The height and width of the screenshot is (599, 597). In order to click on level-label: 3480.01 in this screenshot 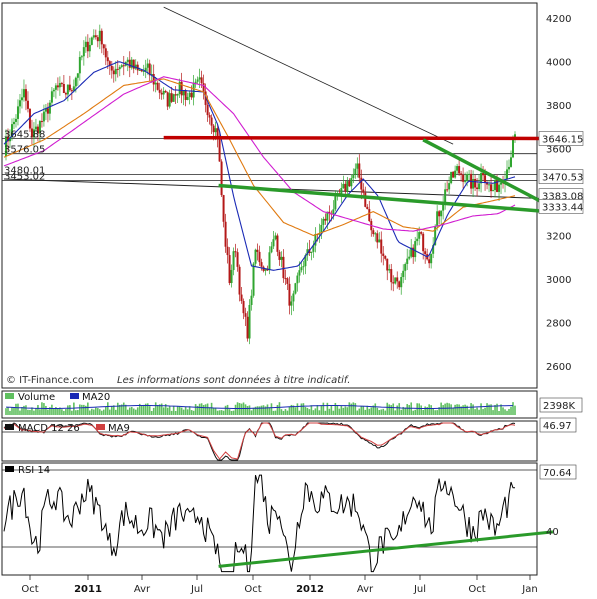, I will do `click(24, 171)`.